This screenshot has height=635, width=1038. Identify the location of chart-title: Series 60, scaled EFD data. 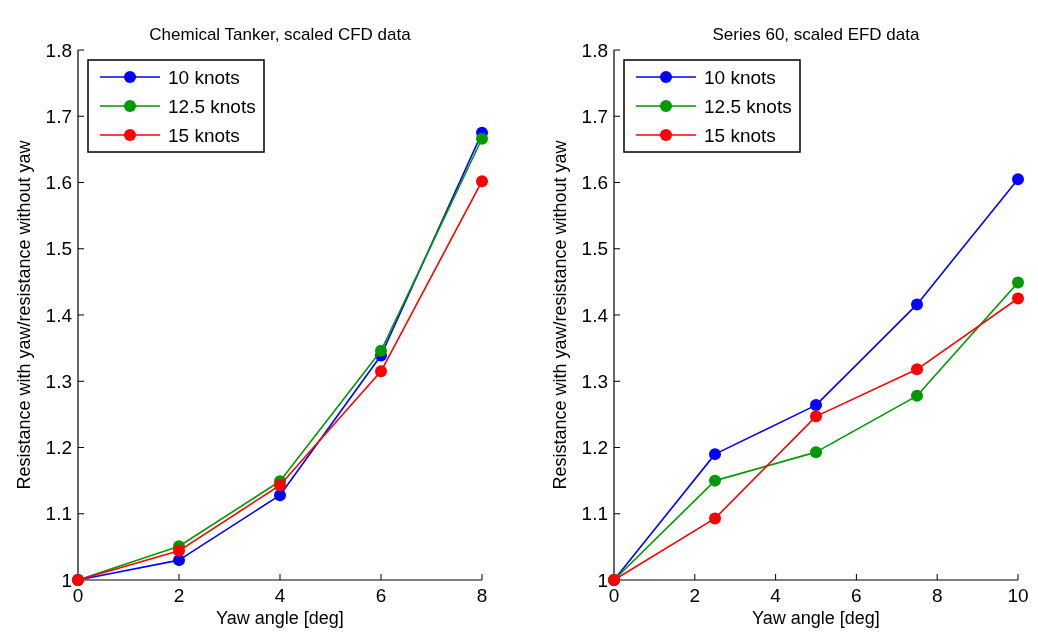
(816, 34).